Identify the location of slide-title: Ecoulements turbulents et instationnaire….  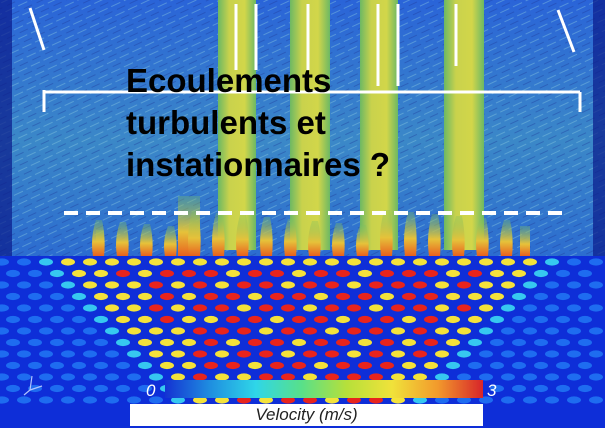
(258, 122).